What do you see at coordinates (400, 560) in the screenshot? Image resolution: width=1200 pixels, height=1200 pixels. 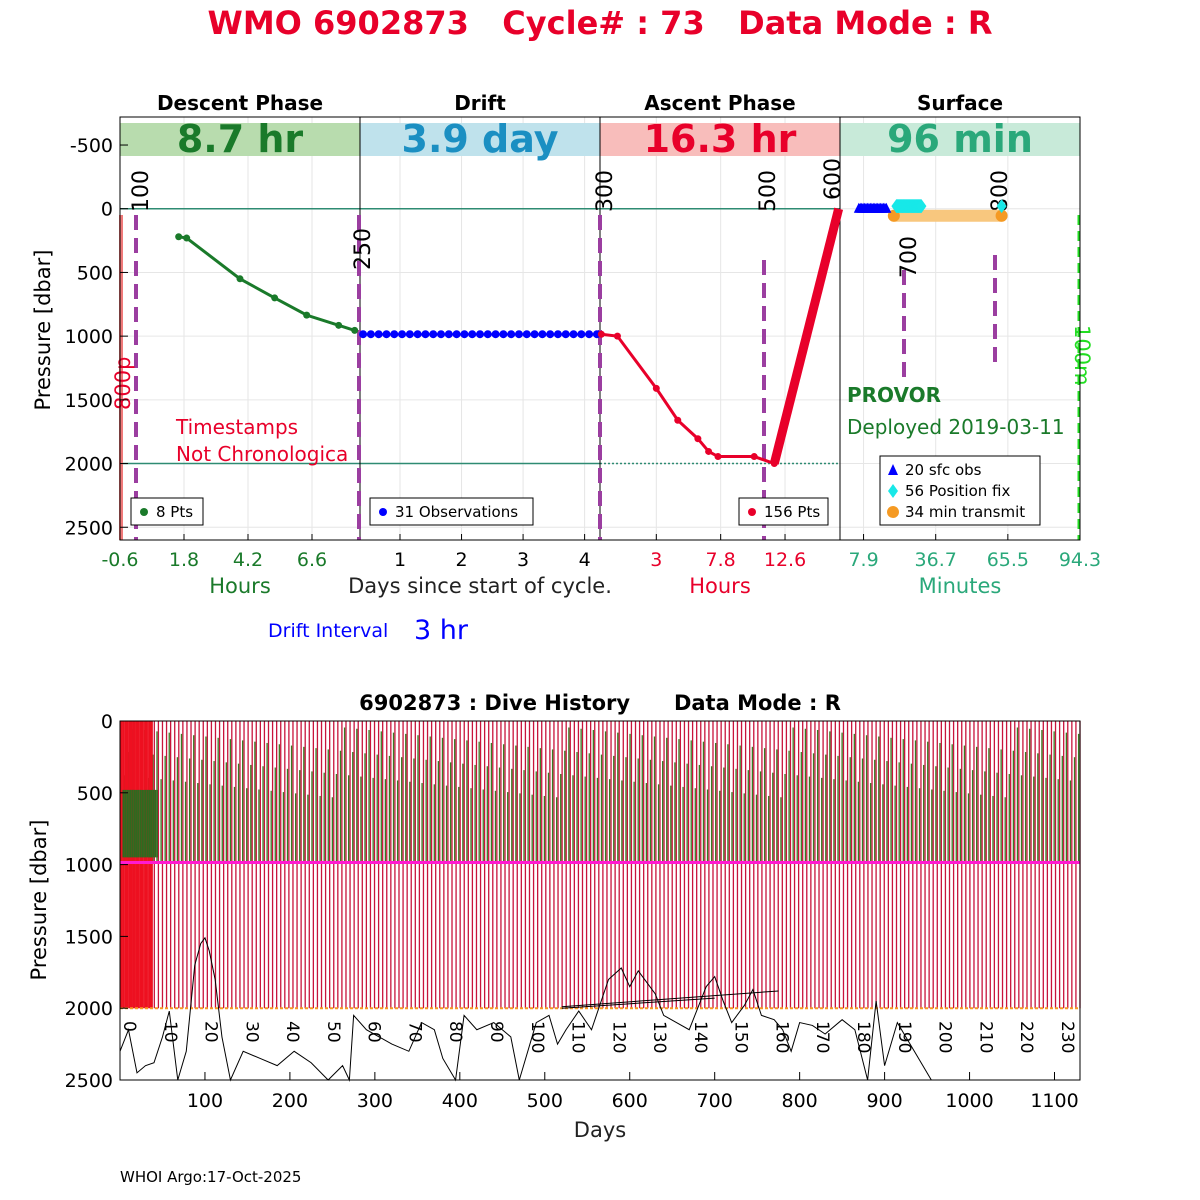 I see `x-tick-label: 1` at bounding box center [400, 560].